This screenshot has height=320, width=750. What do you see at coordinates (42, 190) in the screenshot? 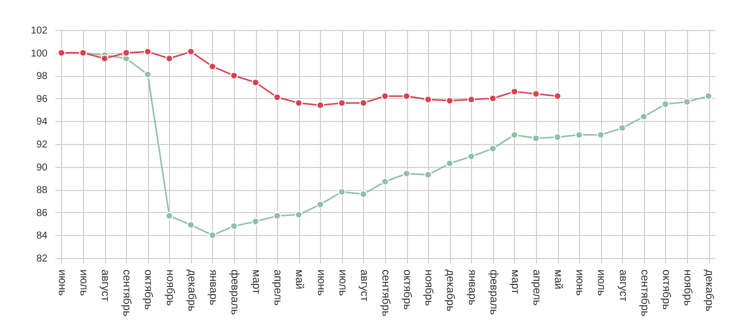
I see `y-tick-label: 88` at bounding box center [42, 190].